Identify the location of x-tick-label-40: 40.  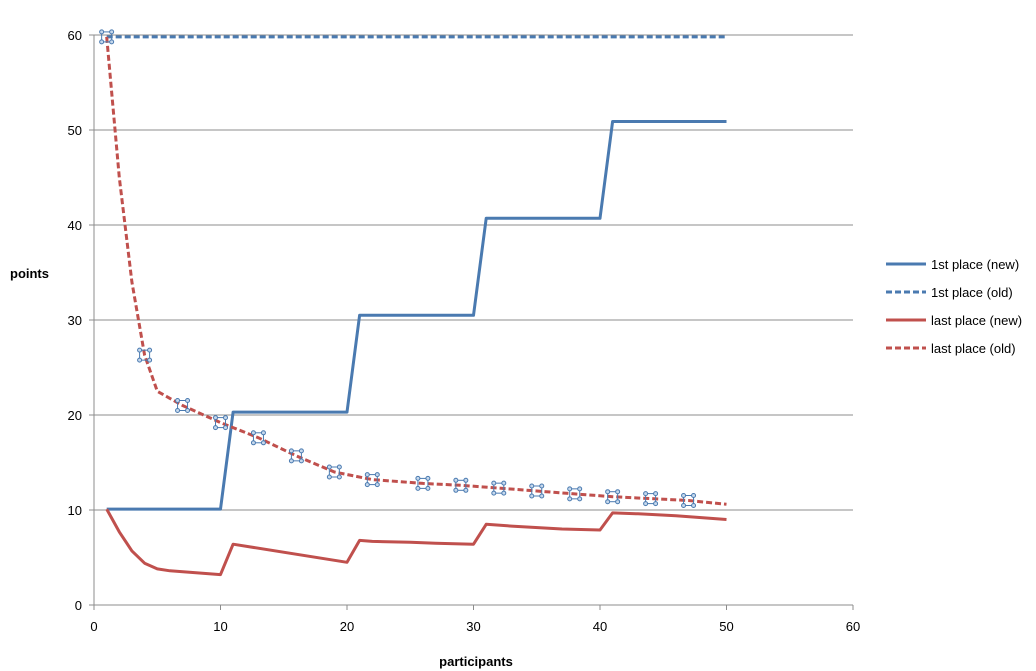
(600, 626).